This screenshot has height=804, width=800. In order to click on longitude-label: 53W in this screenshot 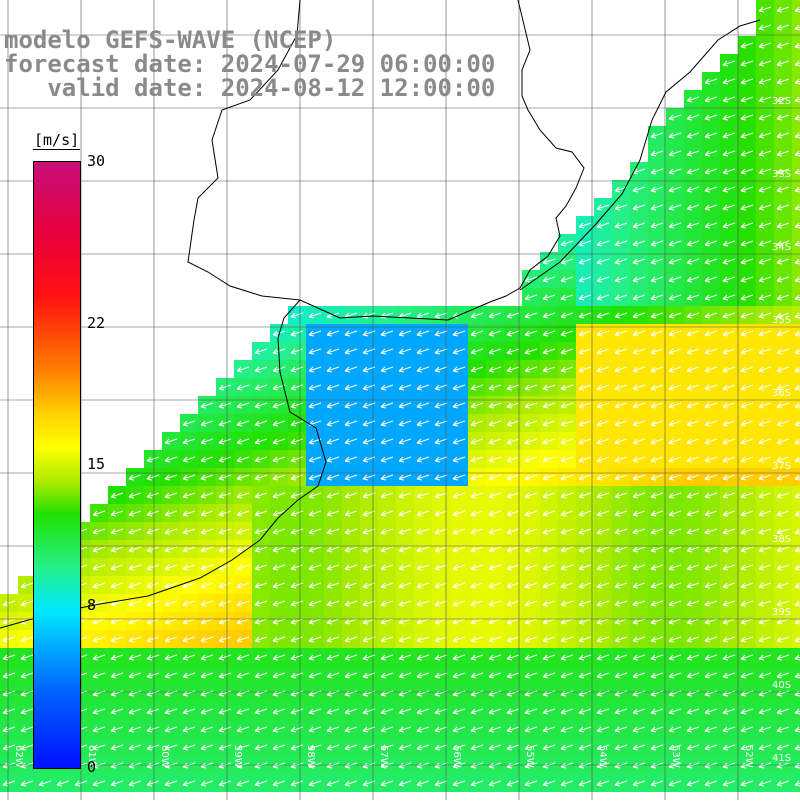, I will do `click(675, 756)`.